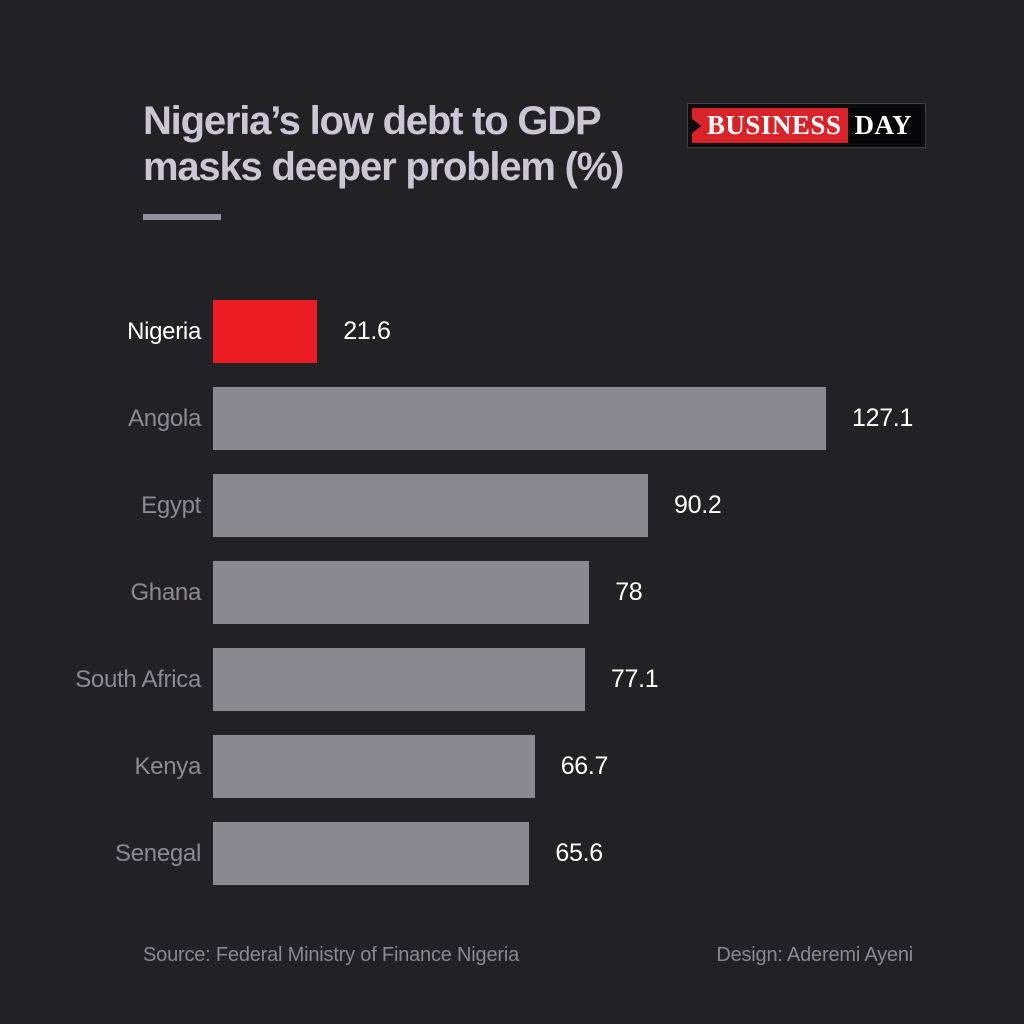 The width and height of the screenshot is (1024, 1024). What do you see at coordinates (883, 418) in the screenshot?
I see `bar-value: 127.1` at bounding box center [883, 418].